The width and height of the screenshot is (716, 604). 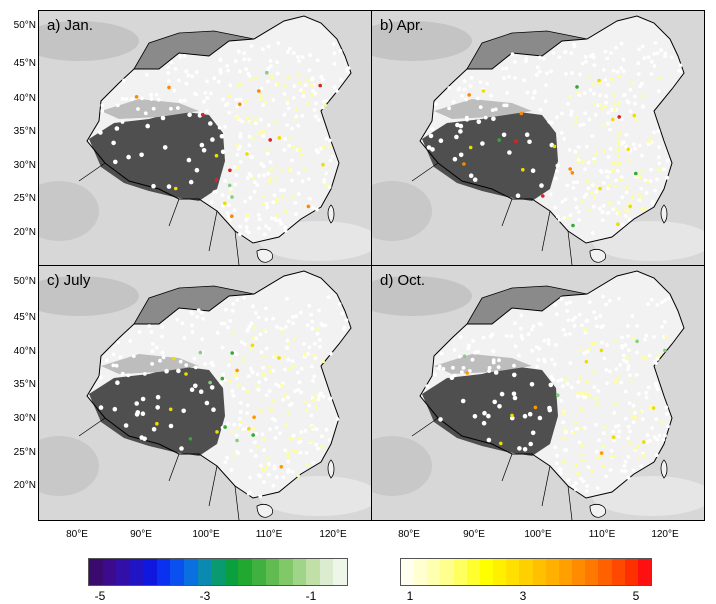 I want to click on colorbar-negative, so click(x=218, y=572).